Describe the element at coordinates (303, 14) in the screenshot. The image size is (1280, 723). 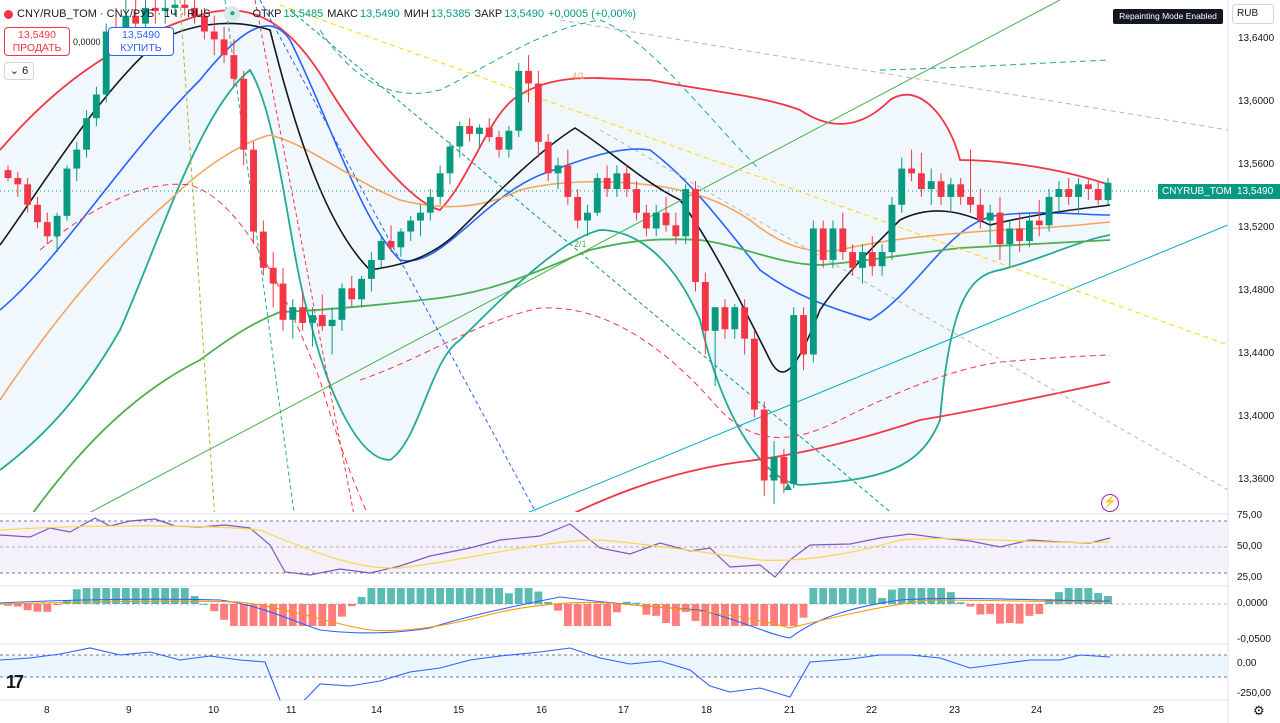
I see `open-value: 13,5485` at that location.